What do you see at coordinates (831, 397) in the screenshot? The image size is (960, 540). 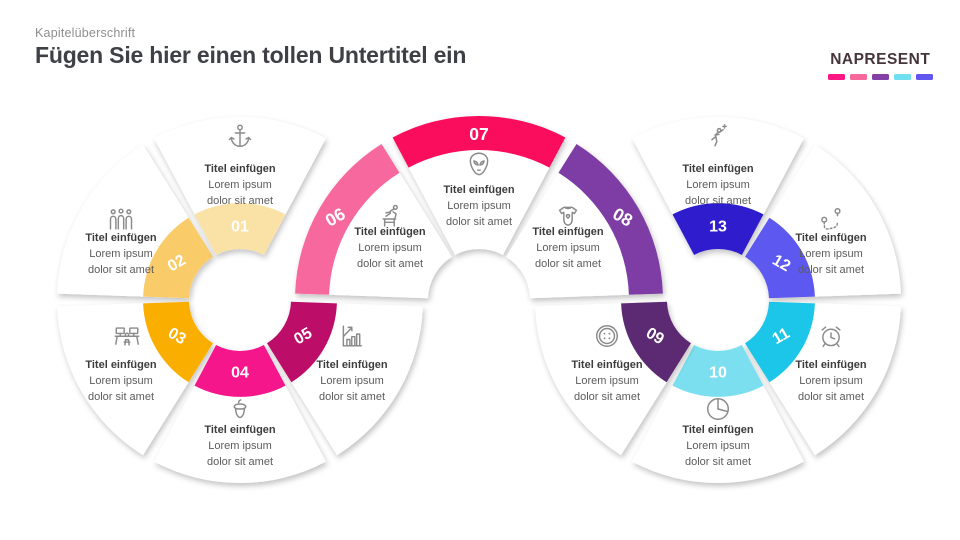 I see `segment-11-body-line2: dolor sit amet` at bounding box center [831, 397].